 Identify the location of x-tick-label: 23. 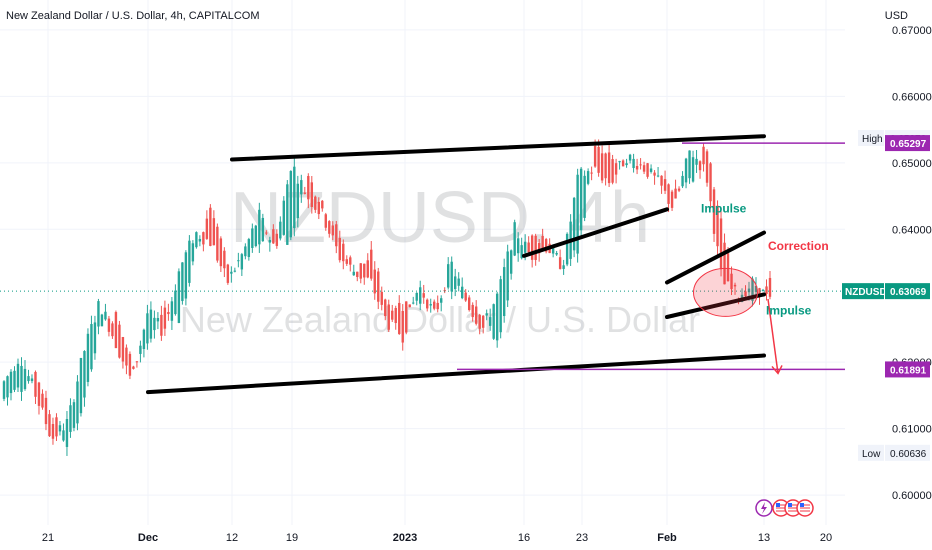
(582, 538).